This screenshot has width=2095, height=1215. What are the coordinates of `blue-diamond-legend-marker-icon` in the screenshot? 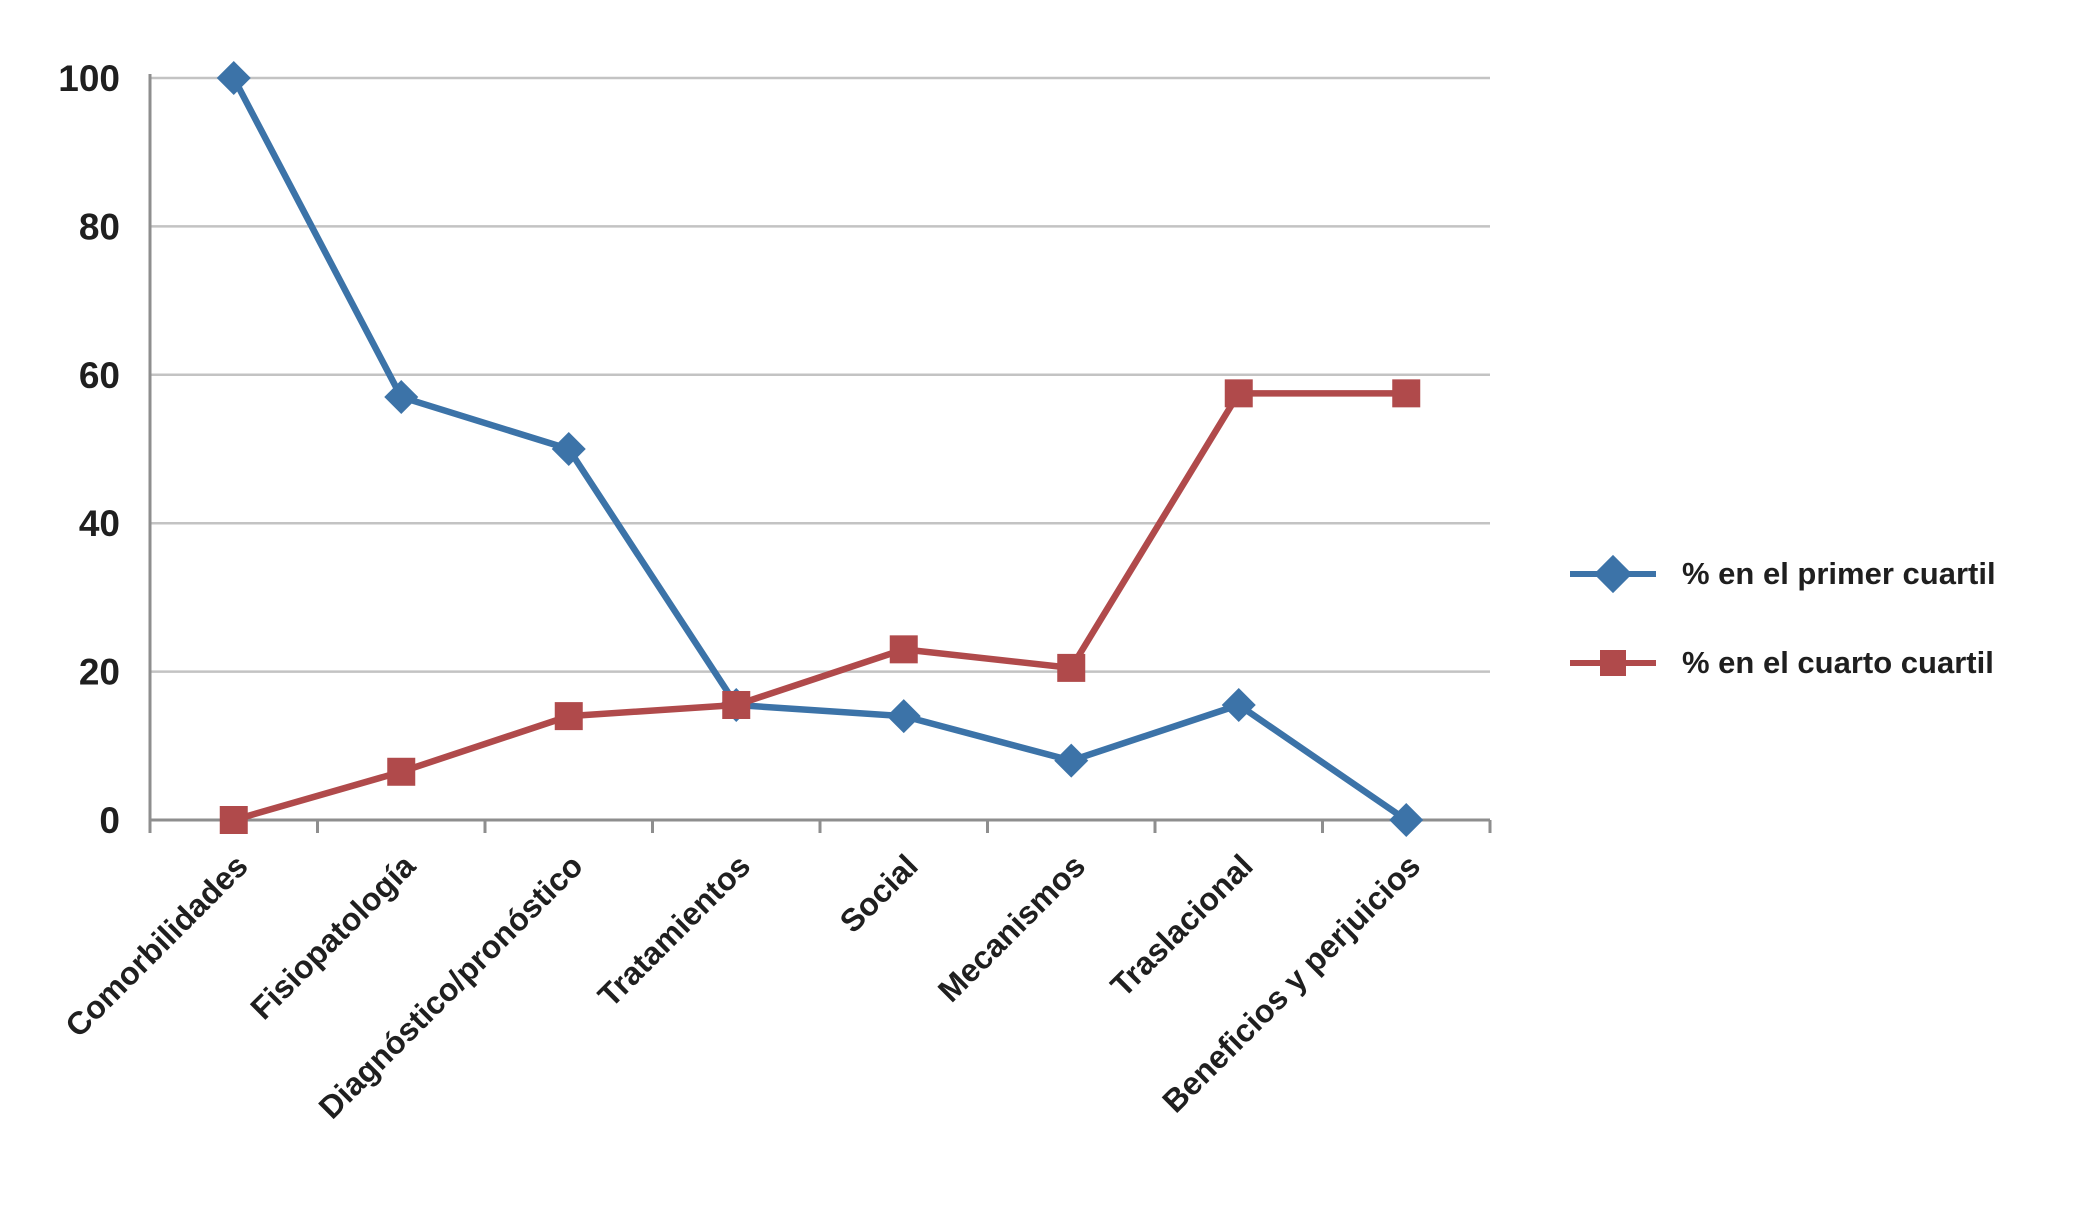 It's located at (1613, 574).